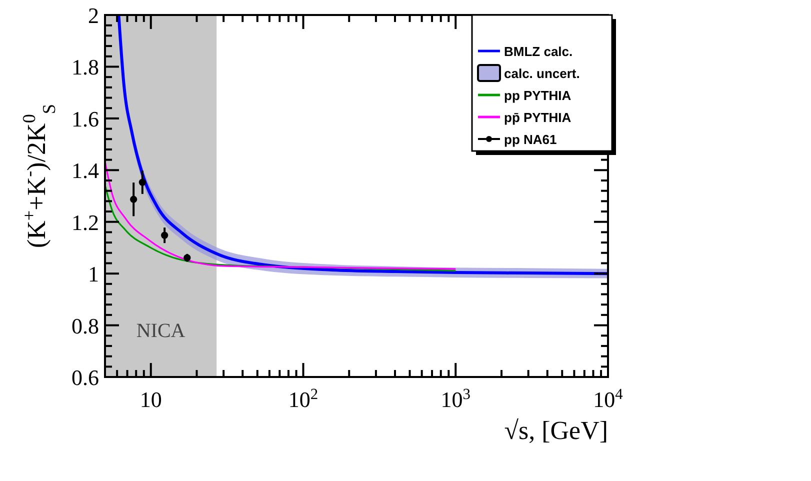  I want to click on y-tick-label: 0.6, so click(85, 377).